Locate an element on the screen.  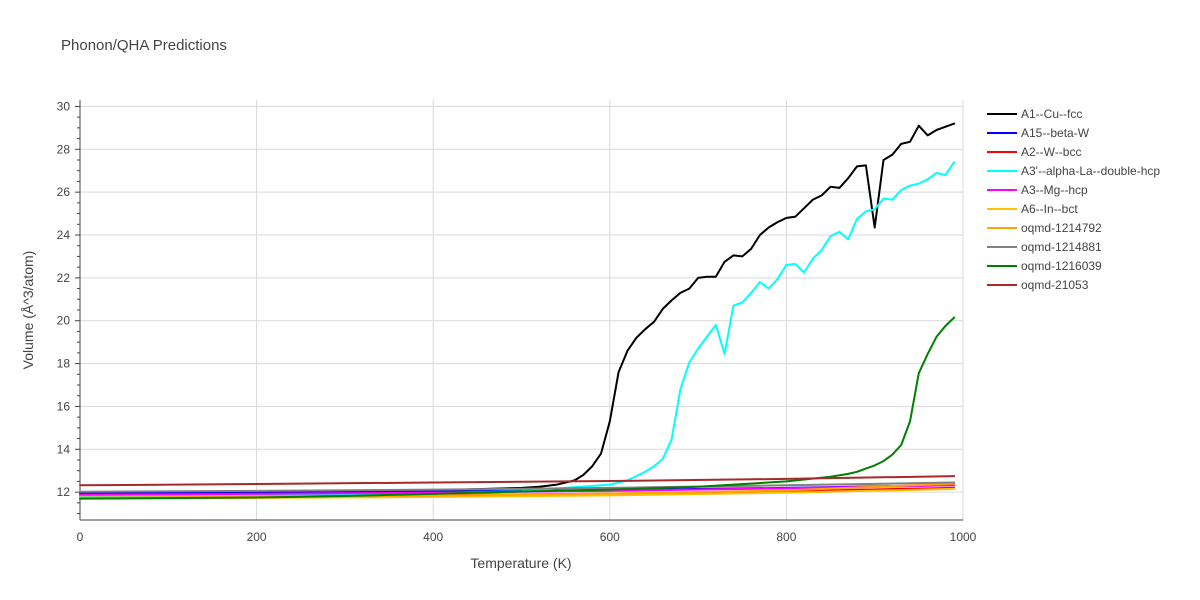
legend-label: oqmd-21053 is located at coordinates (1055, 285).